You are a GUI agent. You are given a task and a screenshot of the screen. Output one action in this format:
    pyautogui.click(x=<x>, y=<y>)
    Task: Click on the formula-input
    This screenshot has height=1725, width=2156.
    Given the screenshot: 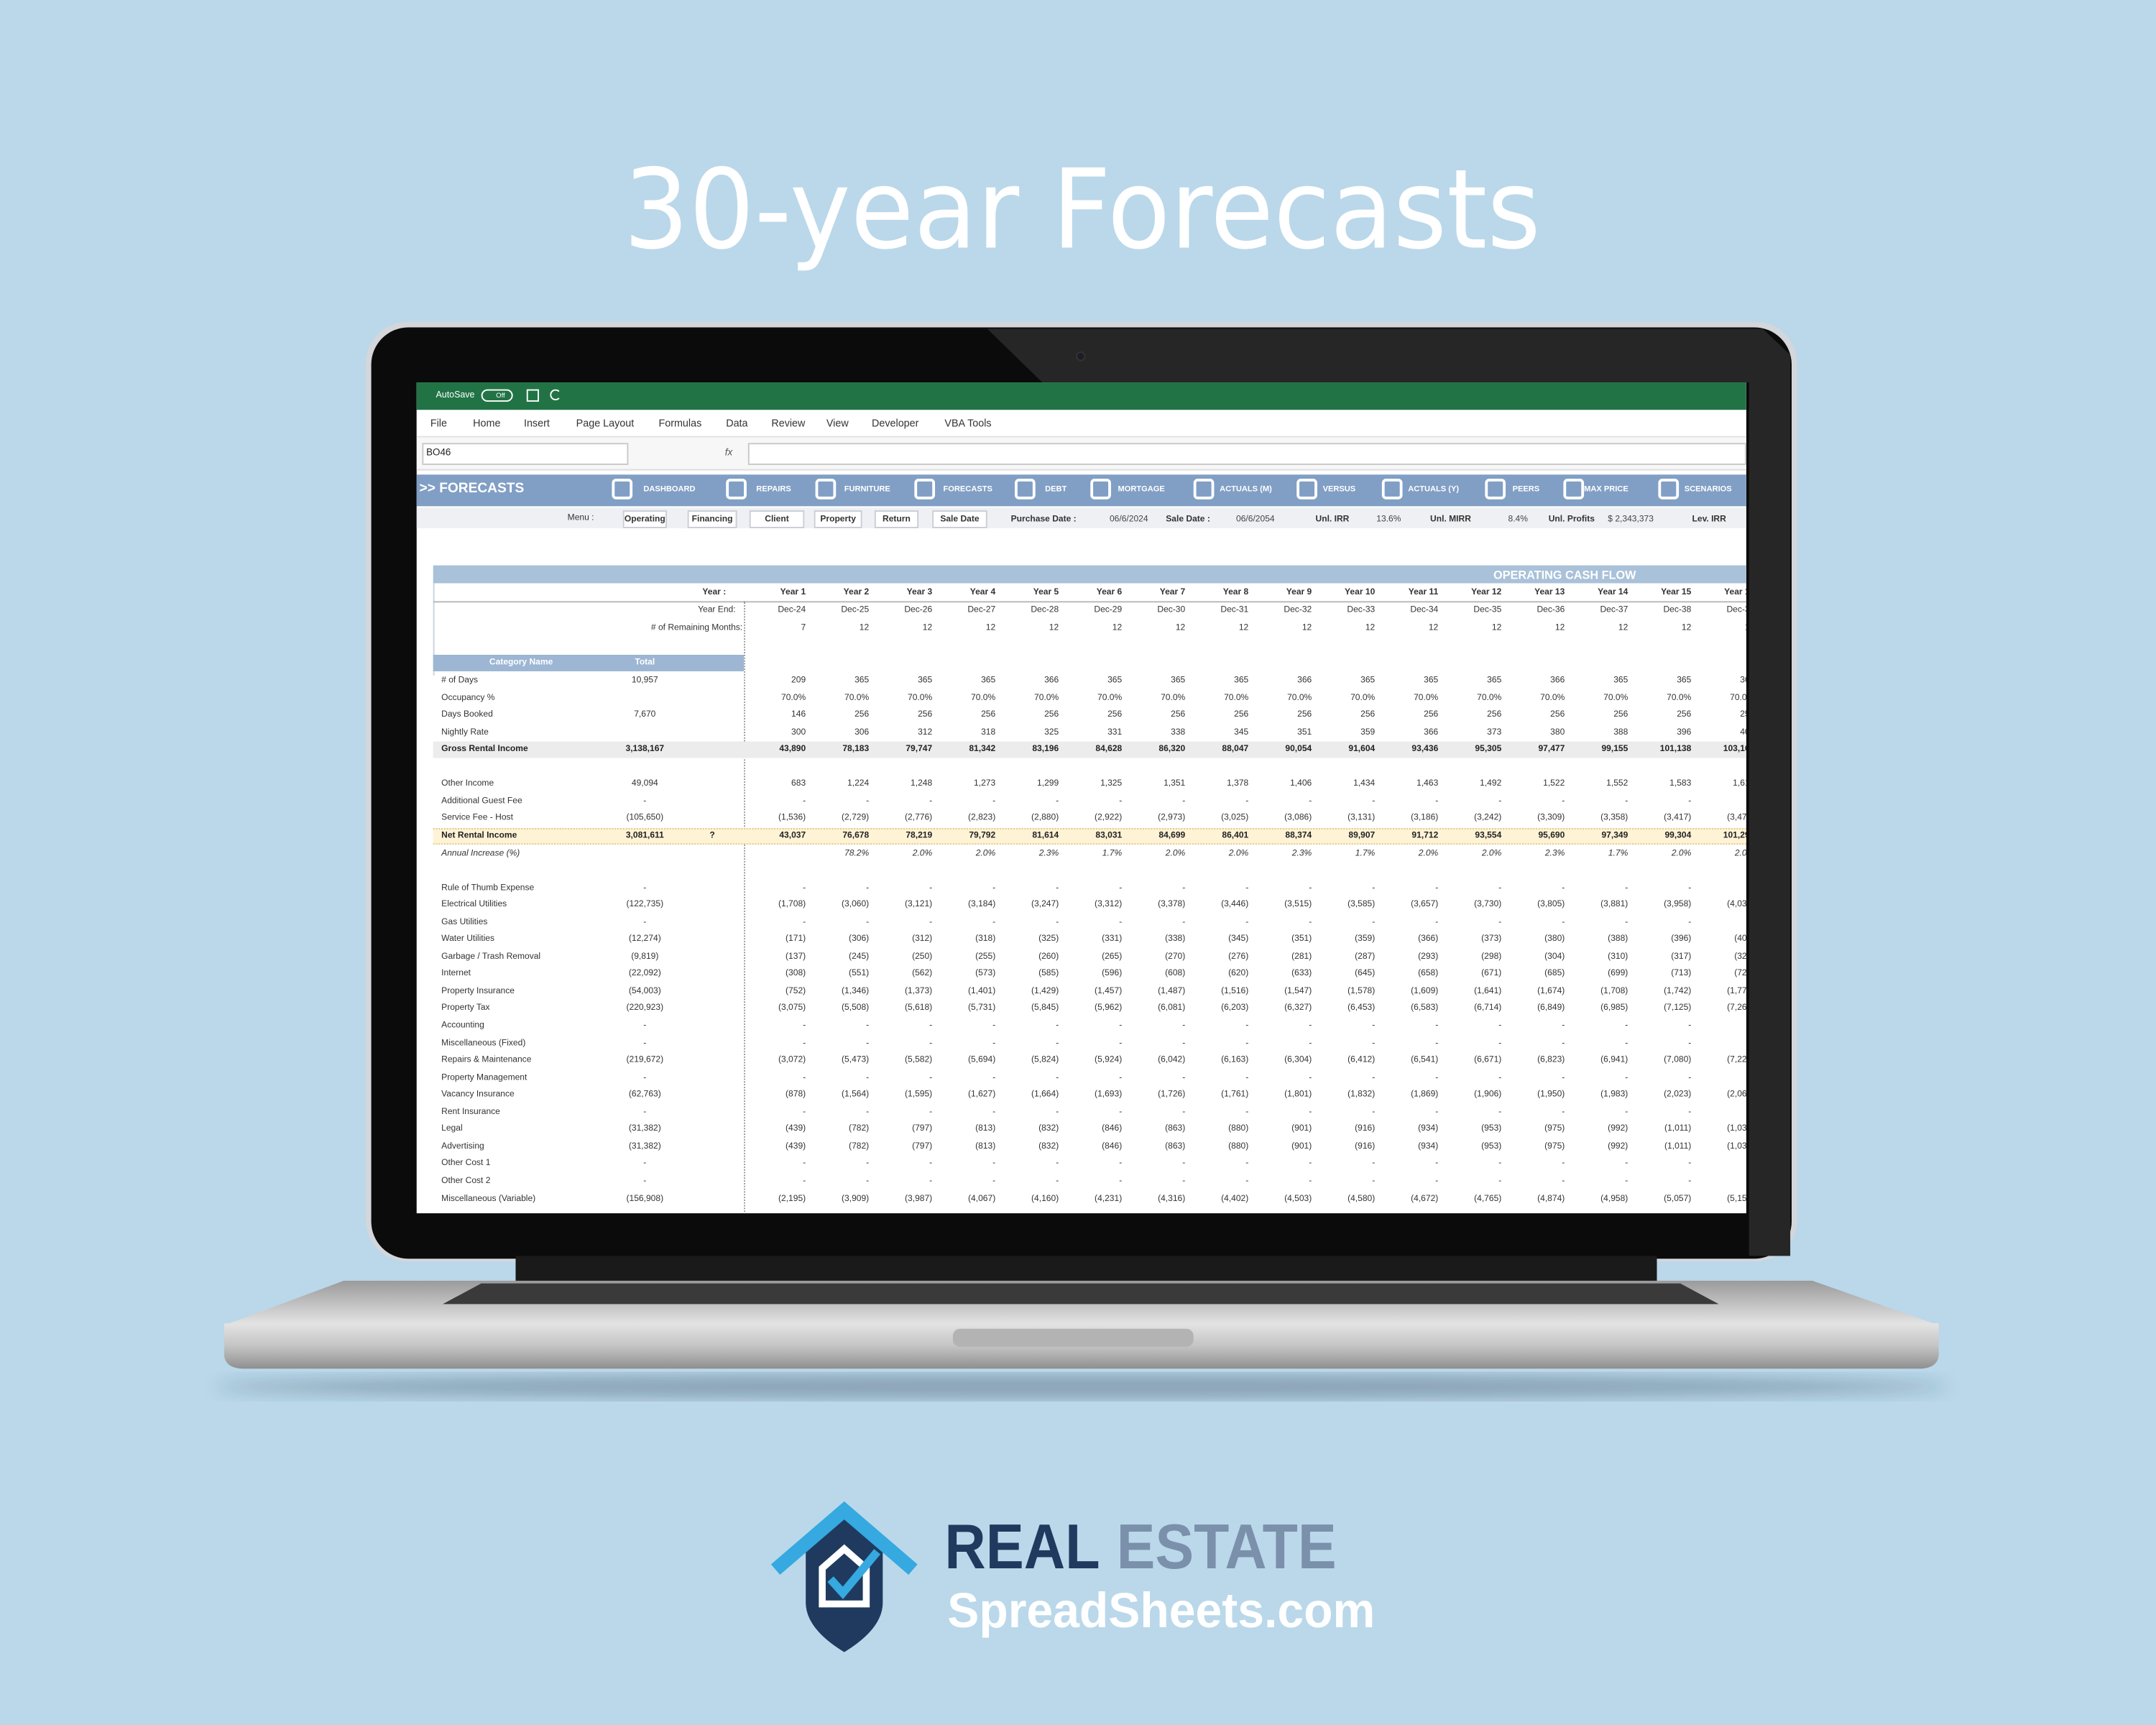 What is the action you would take?
    pyautogui.click(x=1246, y=454)
    